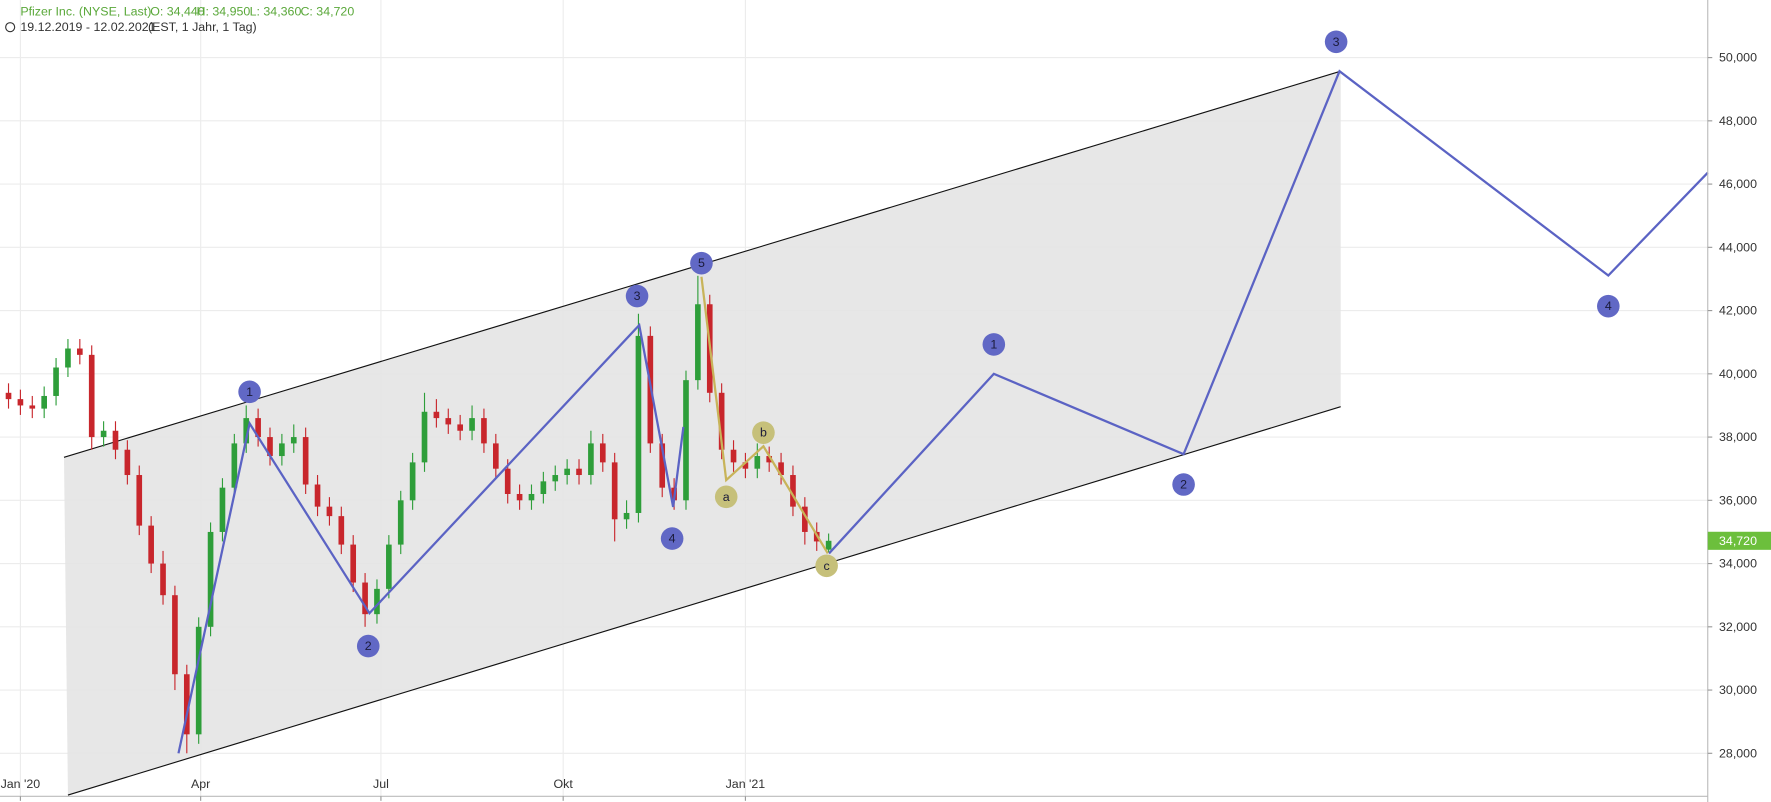  Describe the element at coordinates (1738, 184) in the screenshot. I see `y-tick-label: 46,000` at that location.